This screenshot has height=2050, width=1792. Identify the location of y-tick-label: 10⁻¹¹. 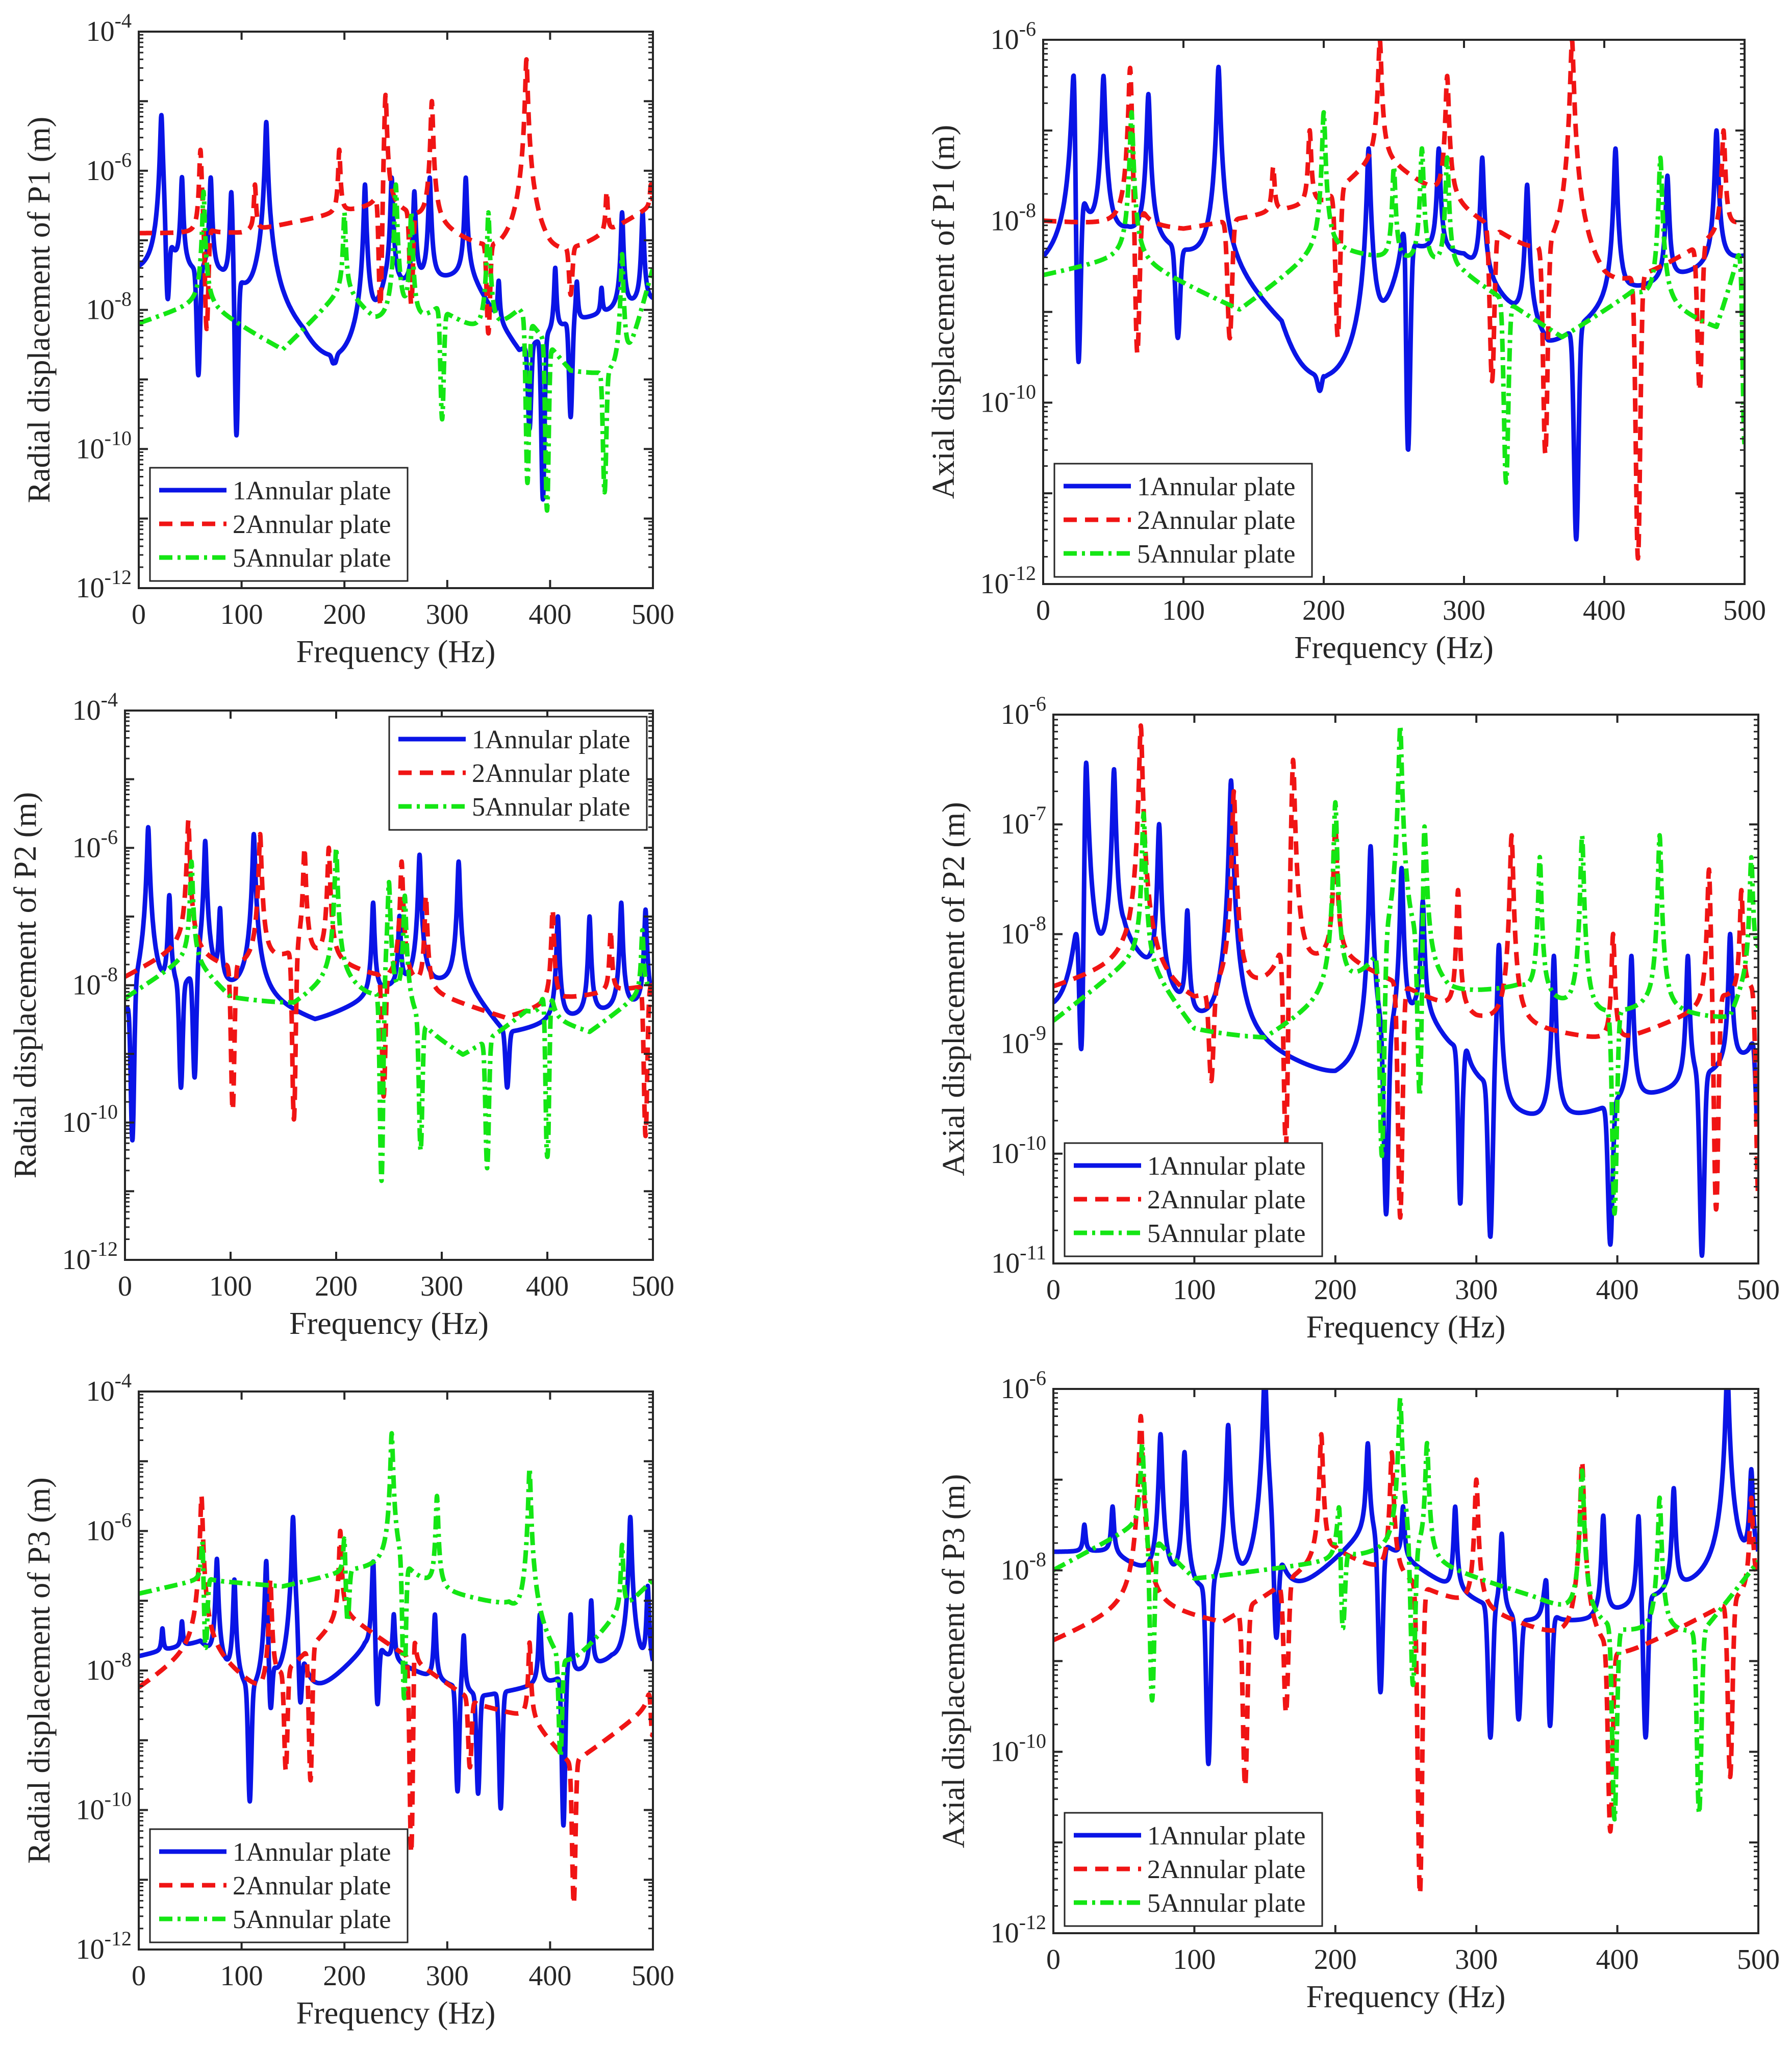
(1019, 1260).